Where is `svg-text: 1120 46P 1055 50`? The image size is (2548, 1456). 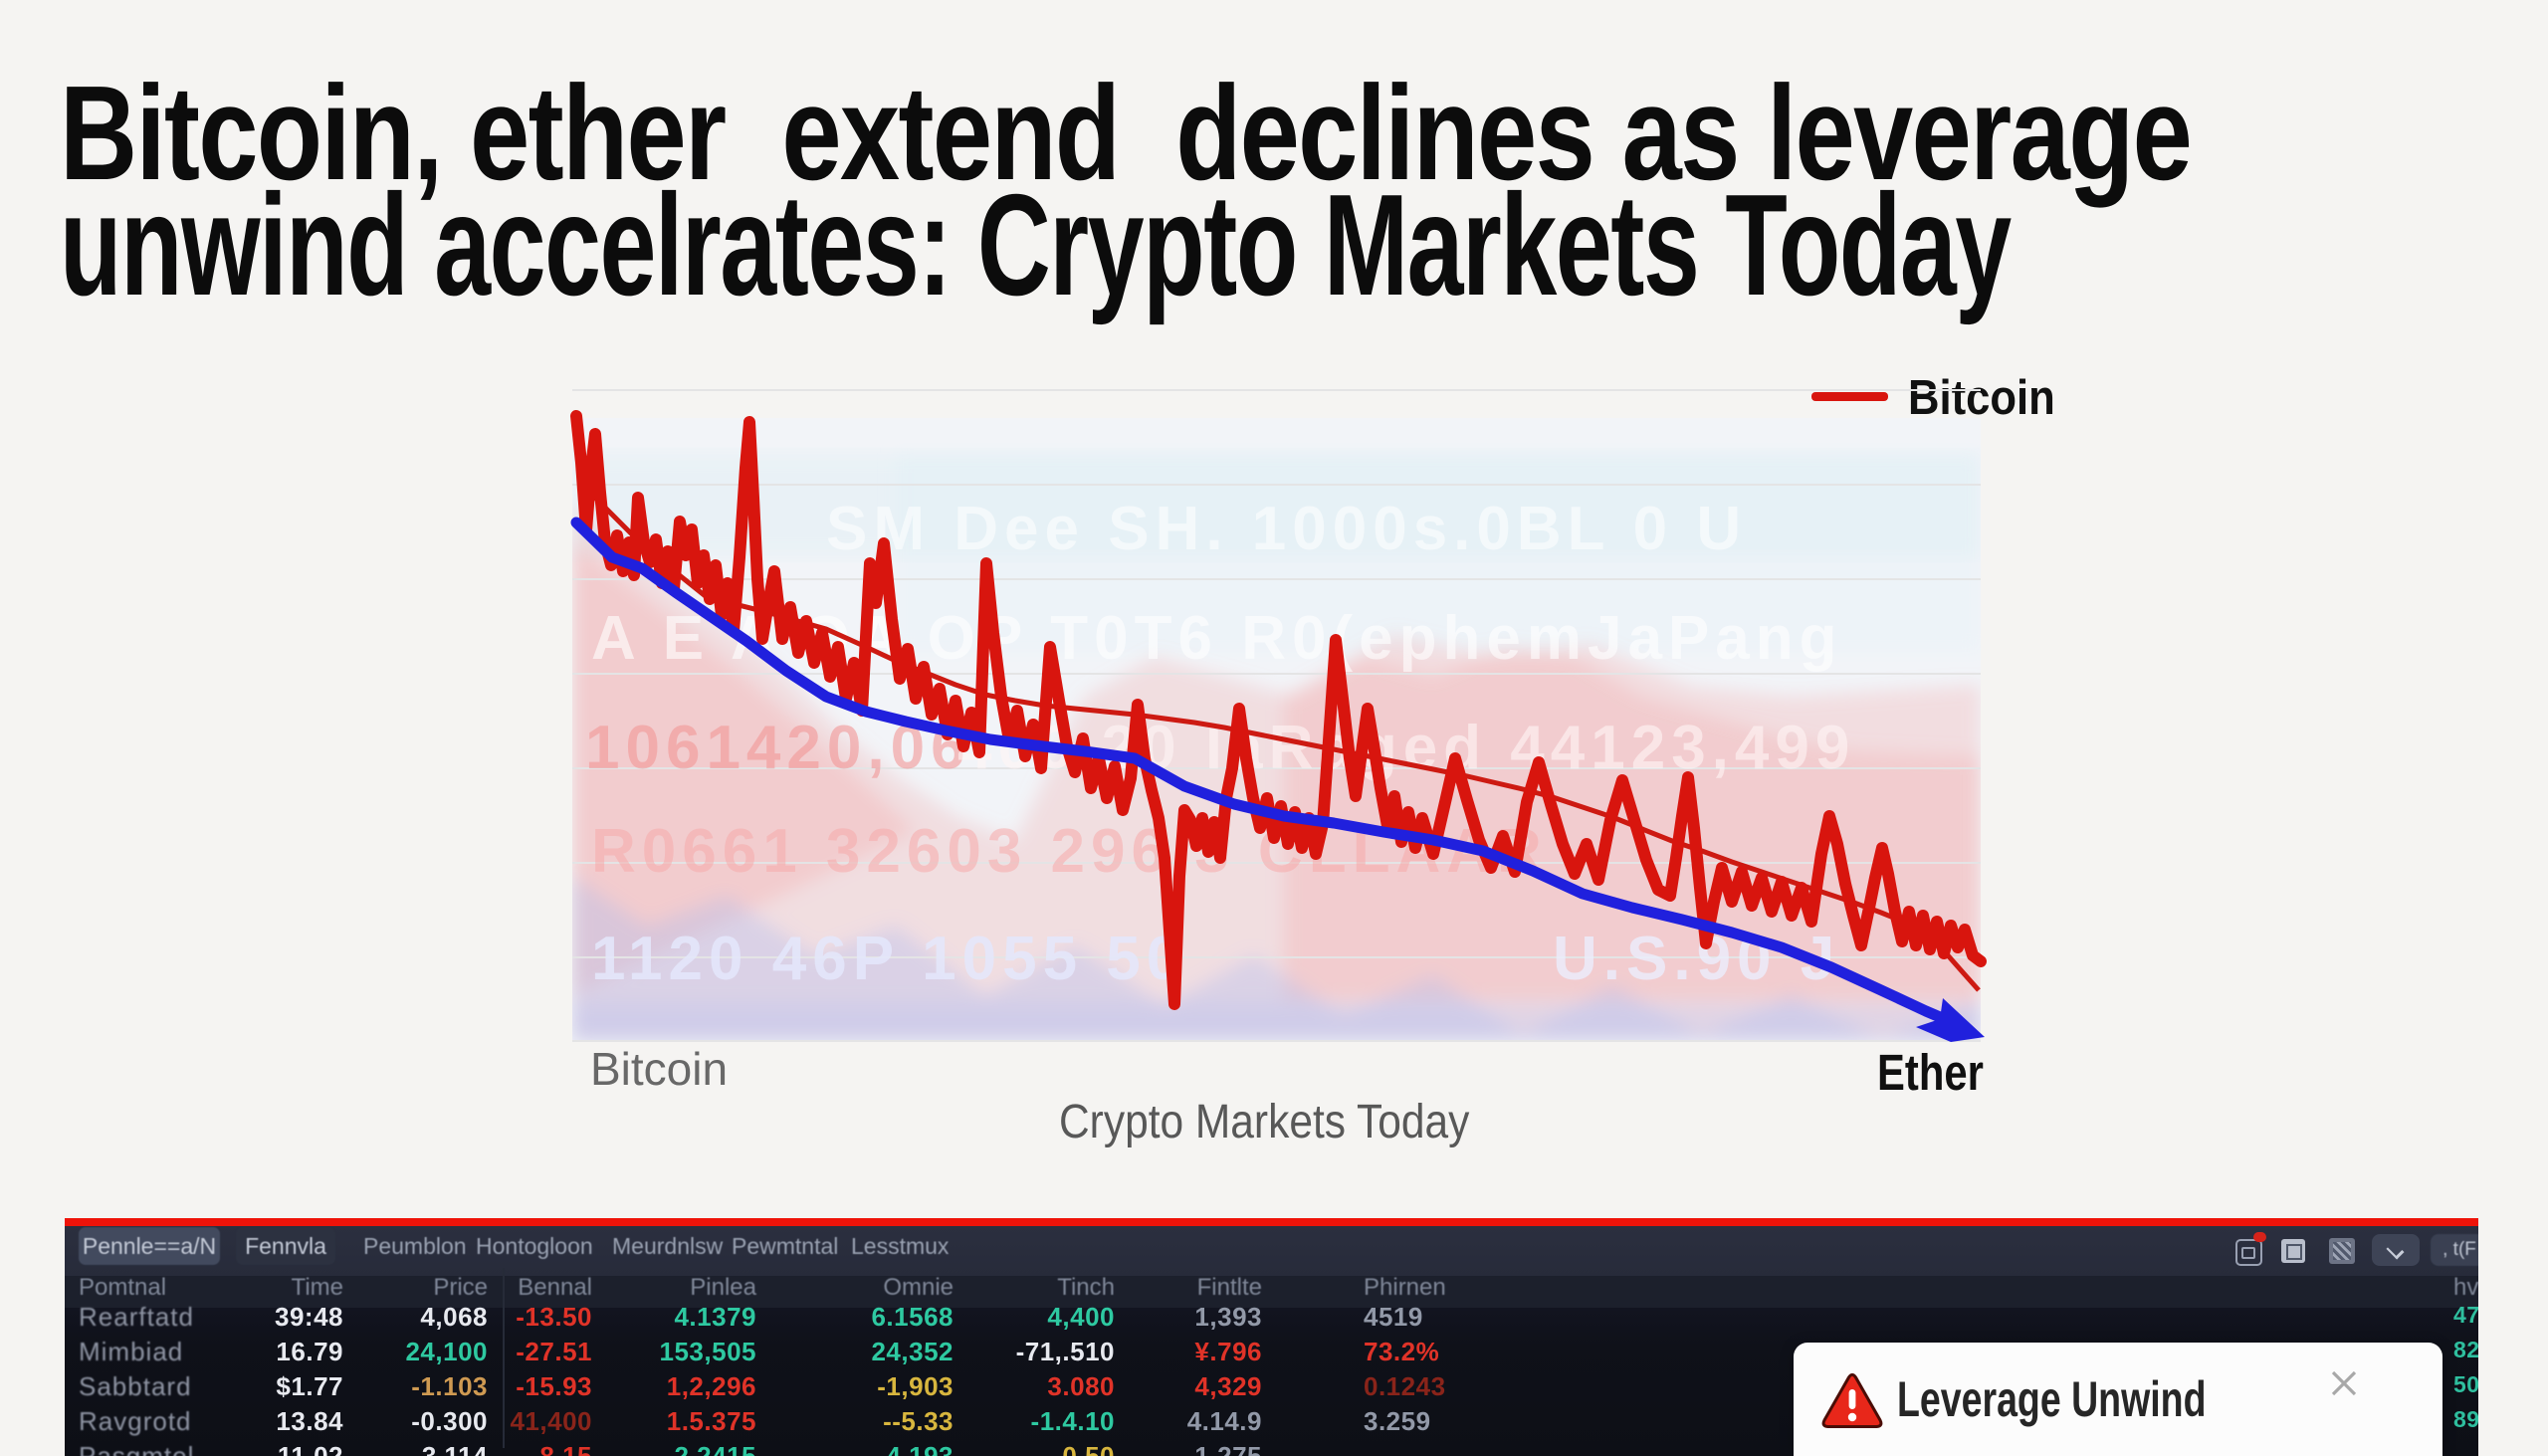 svg-text: 1120 46P 1055 50 is located at coordinates (888, 959).